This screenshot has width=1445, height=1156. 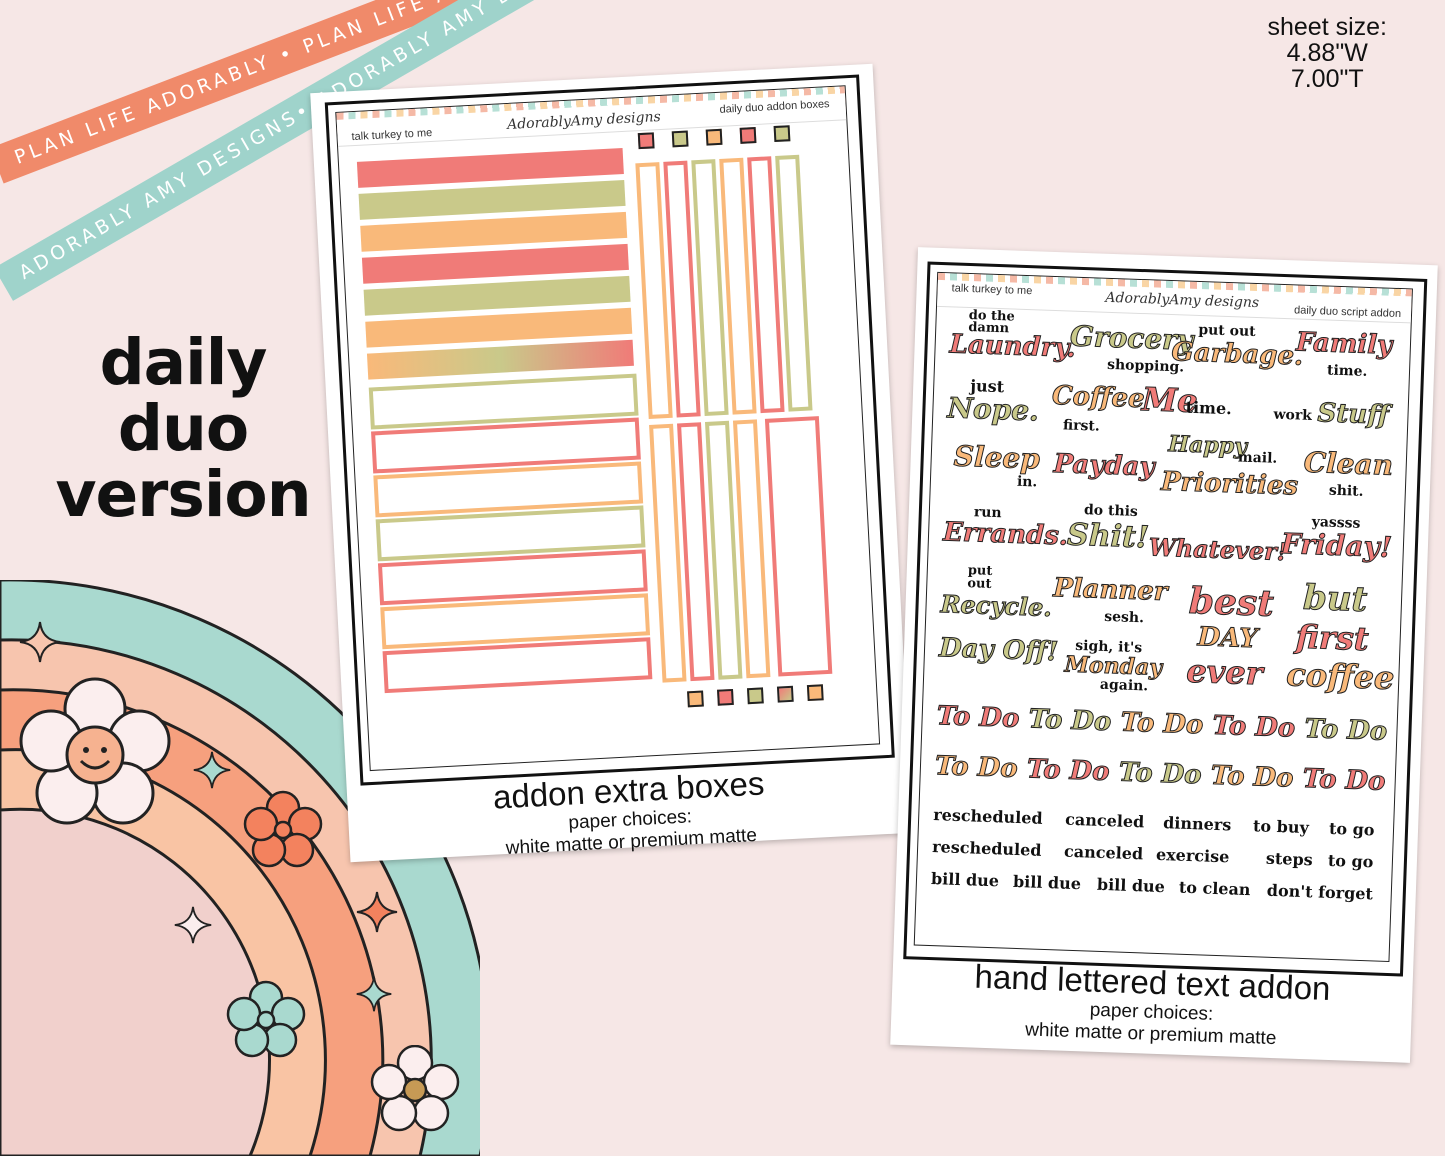 What do you see at coordinates (1340, 676) in the screenshot?
I see `sticker-but-coffee: coffee` at bounding box center [1340, 676].